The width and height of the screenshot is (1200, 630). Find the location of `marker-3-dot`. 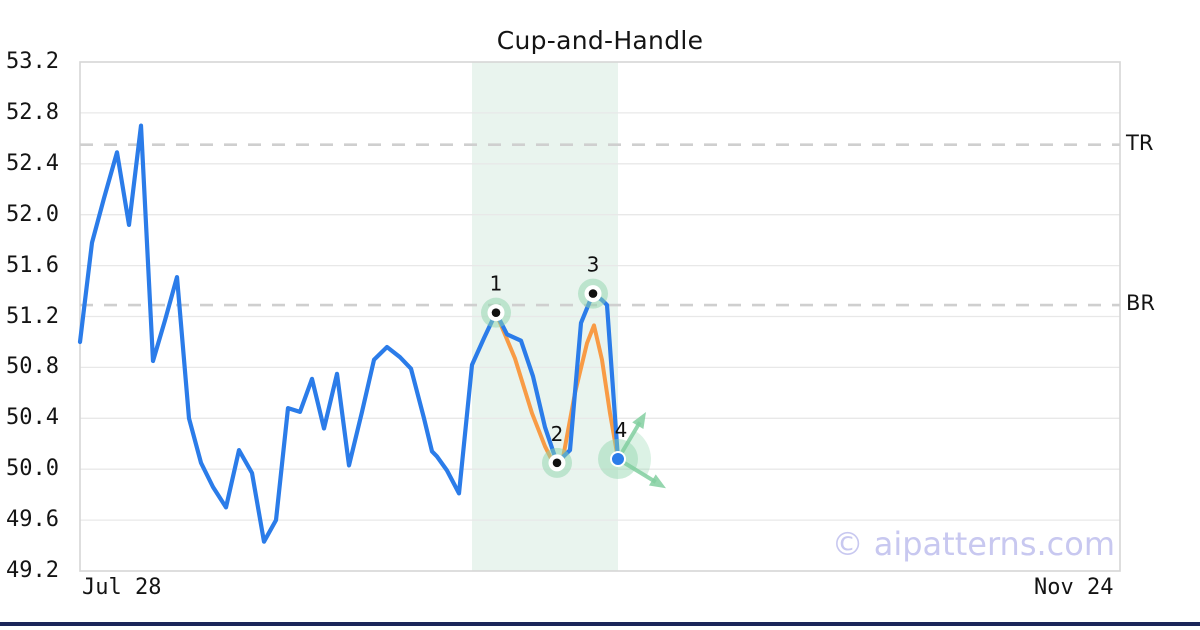

marker-3-dot is located at coordinates (593, 293).